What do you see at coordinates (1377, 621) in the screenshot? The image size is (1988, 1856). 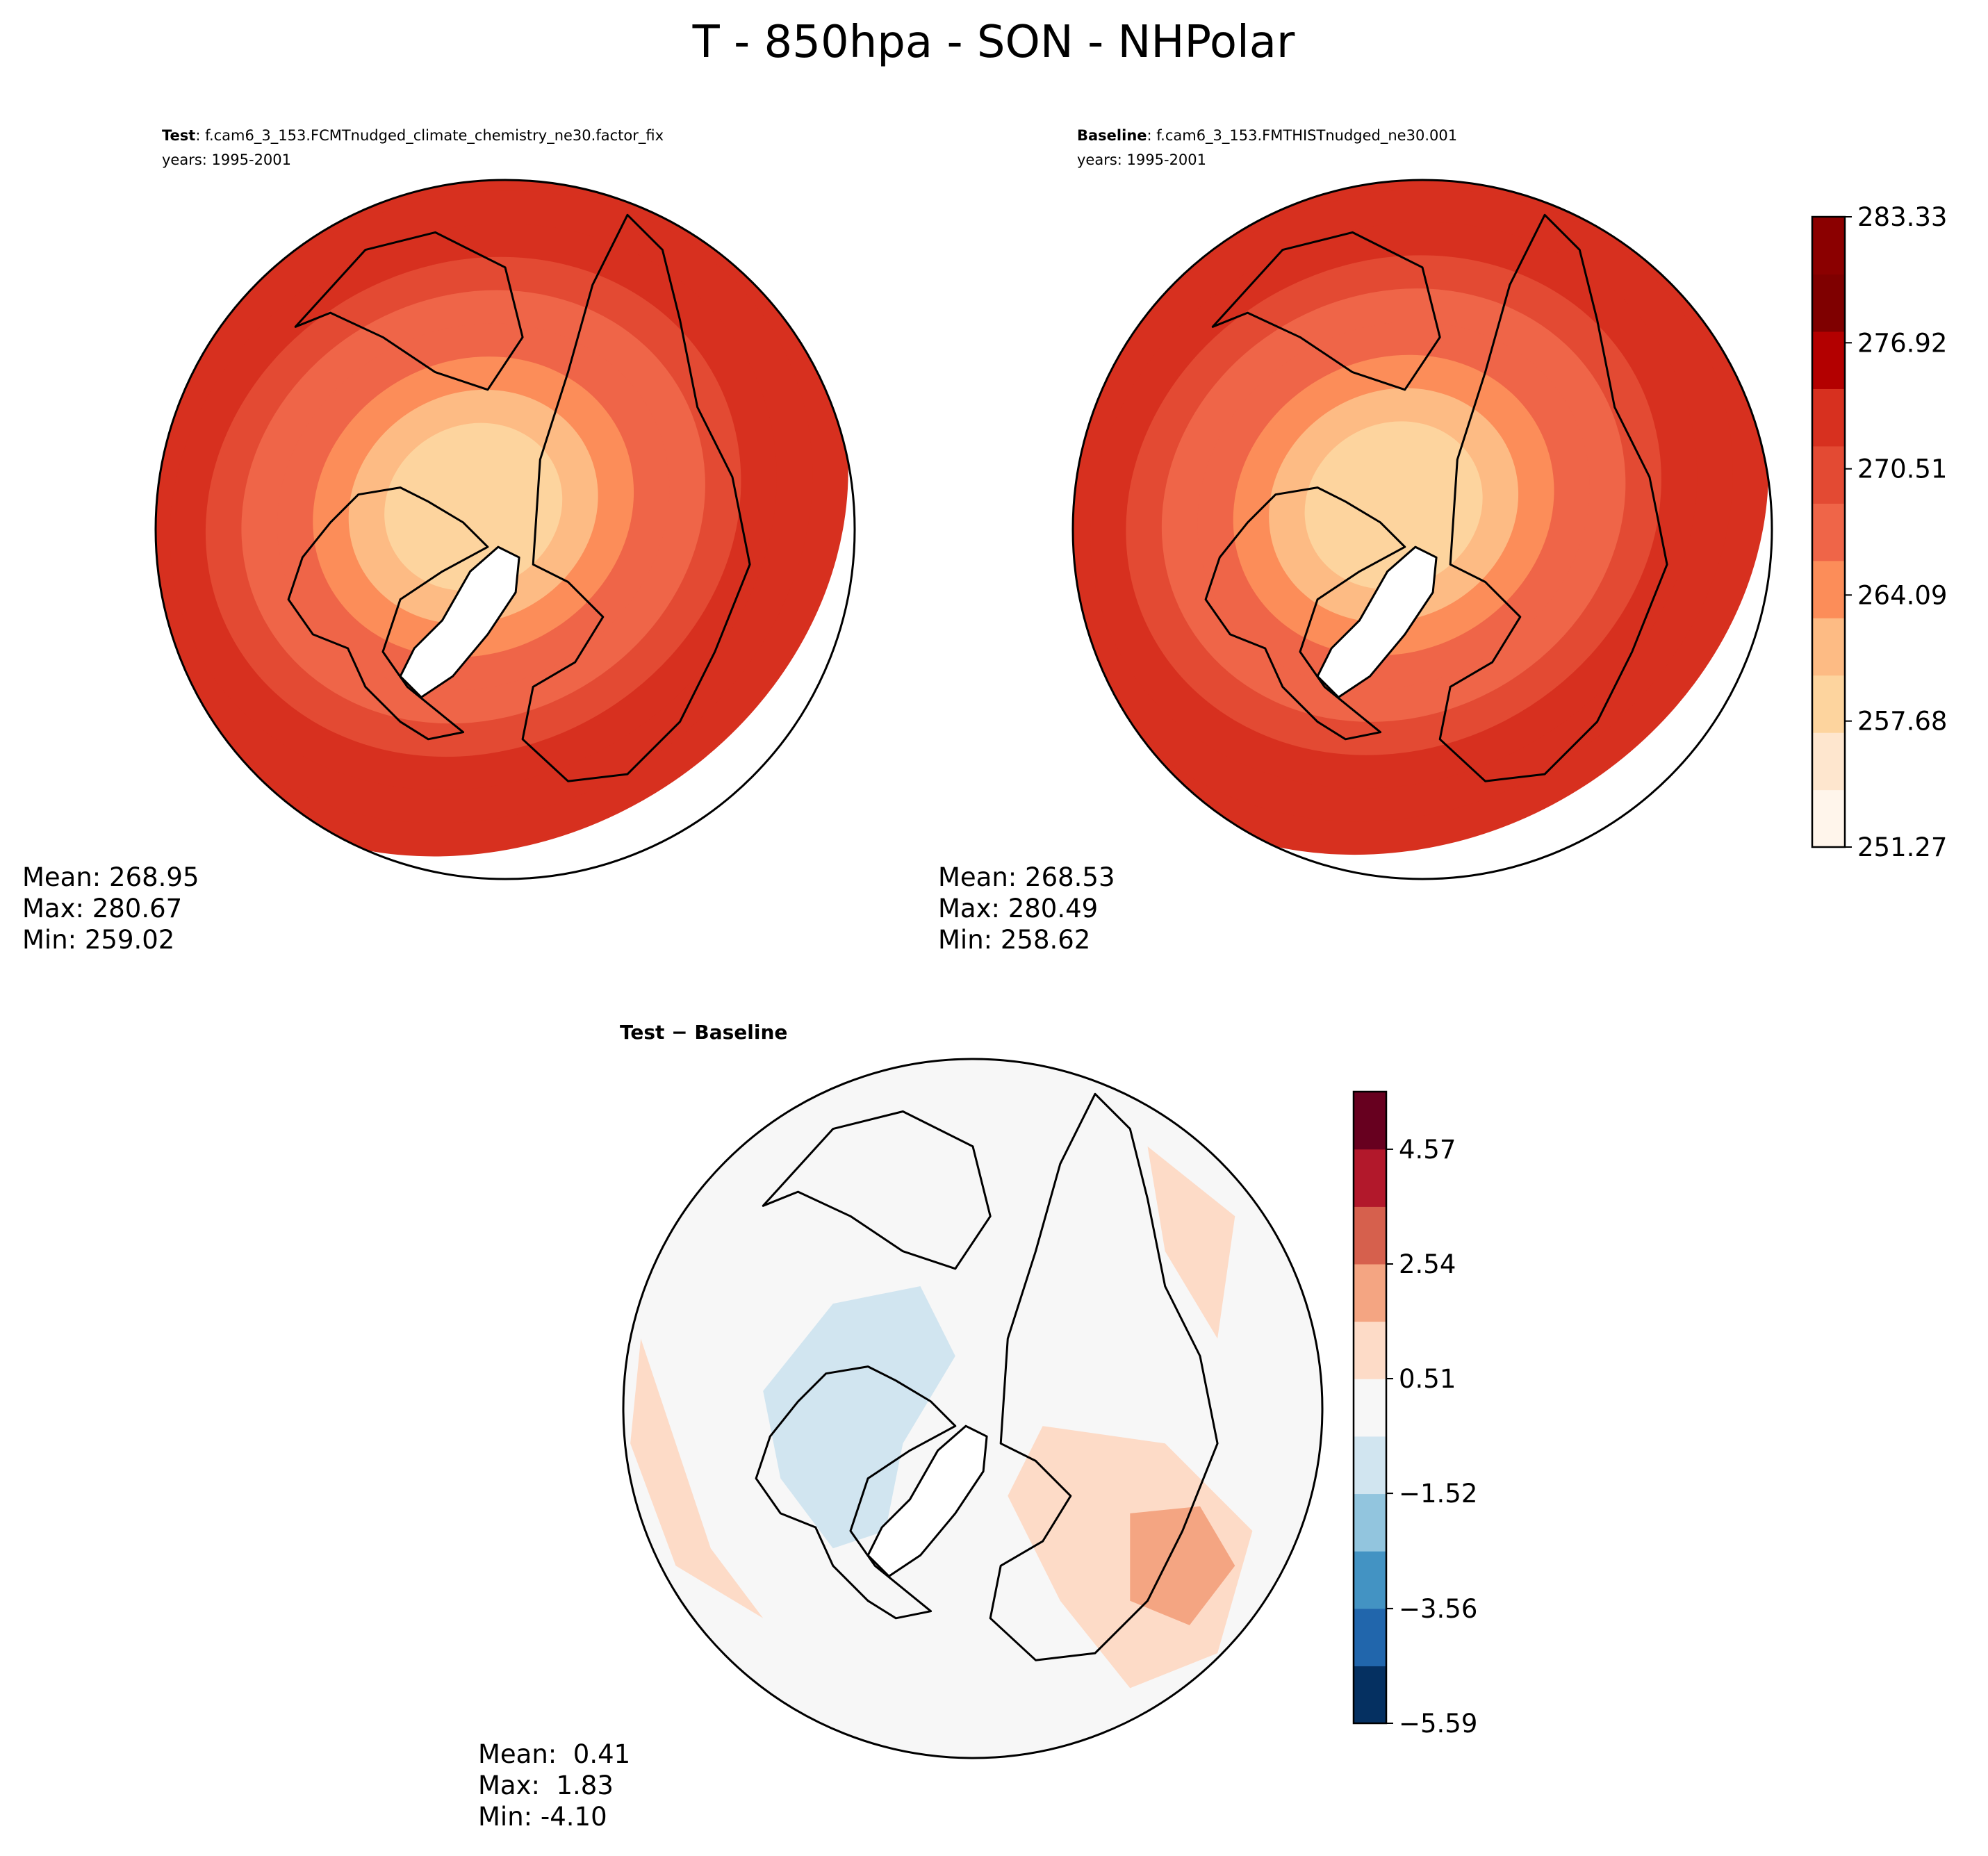 I see `panel-baseline-greenland-masked` at bounding box center [1377, 621].